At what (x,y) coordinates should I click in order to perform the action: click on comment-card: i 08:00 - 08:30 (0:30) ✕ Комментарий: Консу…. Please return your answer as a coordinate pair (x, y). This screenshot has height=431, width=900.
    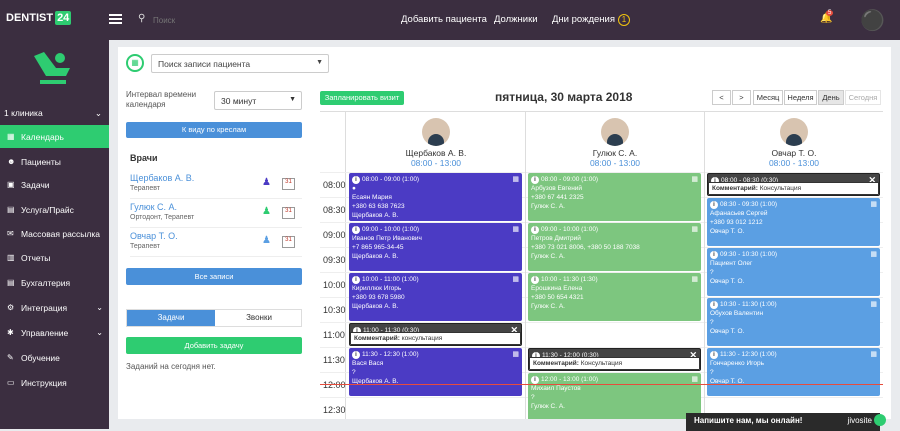
    Looking at the image, I should click on (793, 184).